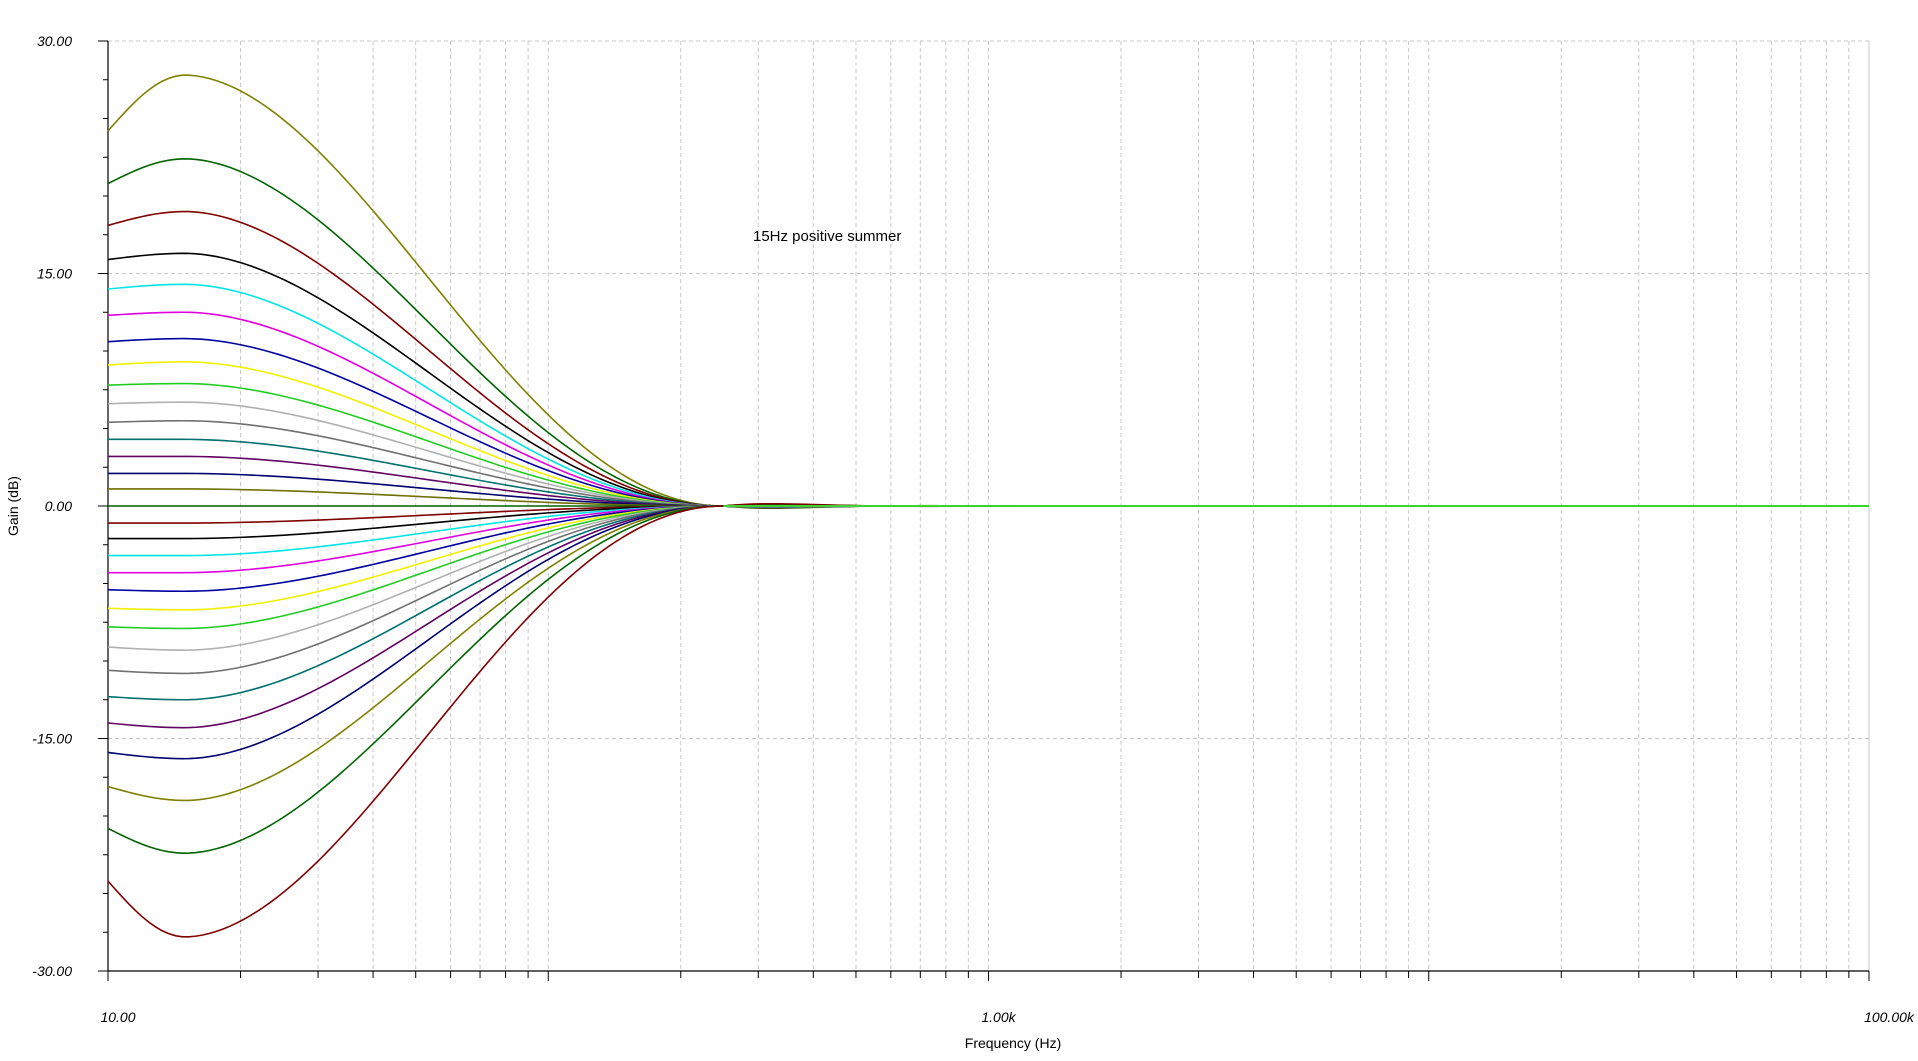 The image size is (1918, 1061). What do you see at coordinates (54, 41) in the screenshot?
I see `y-tick-label: 30.00` at bounding box center [54, 41].